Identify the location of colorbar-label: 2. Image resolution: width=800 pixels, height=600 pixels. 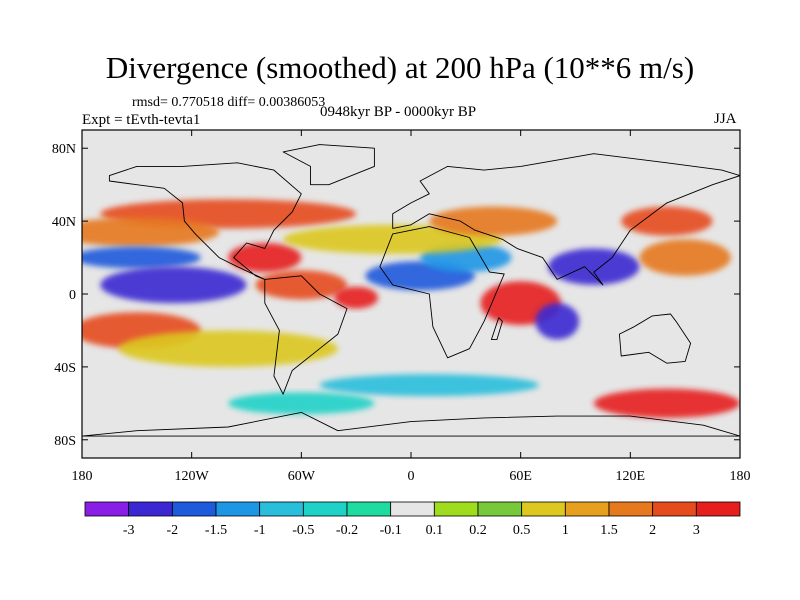
(652, 530).